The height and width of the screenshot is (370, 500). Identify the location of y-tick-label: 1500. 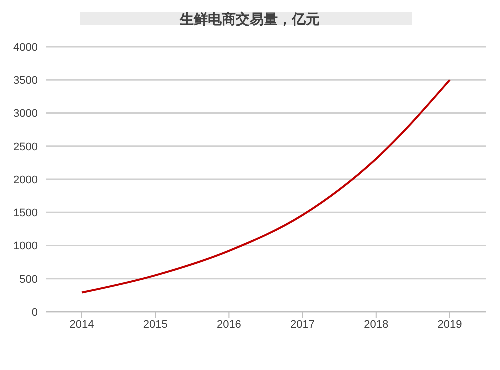
(26, 214).